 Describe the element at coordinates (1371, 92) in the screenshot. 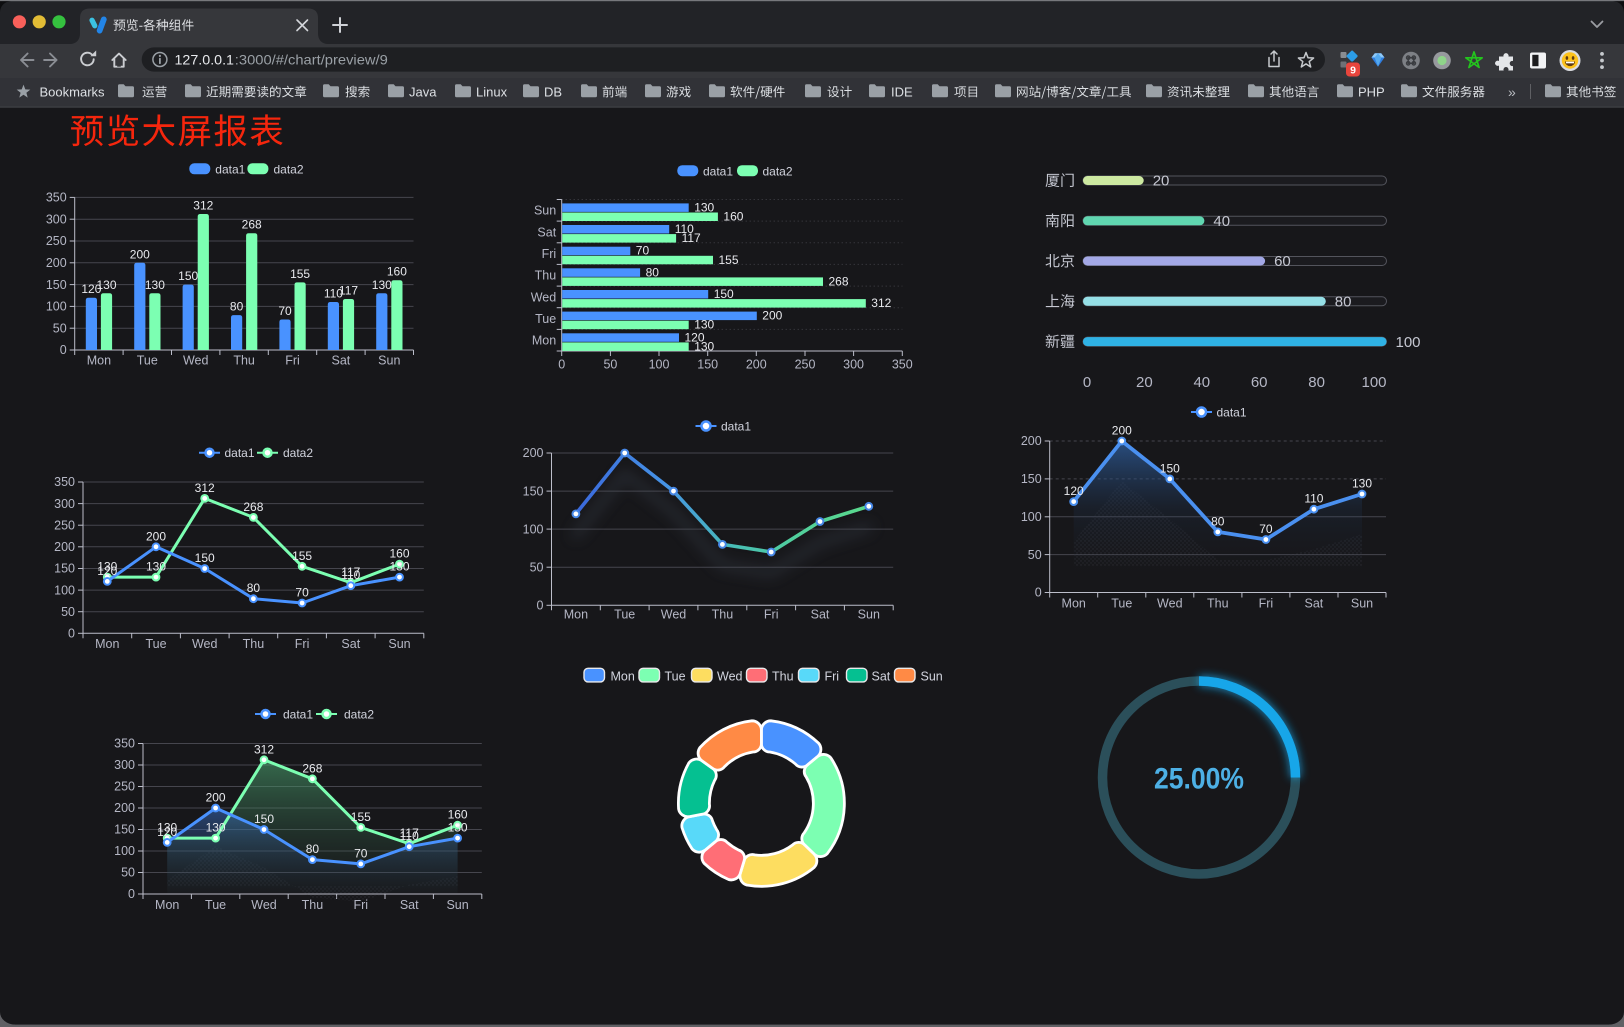

I see `svg-text: PHP` at that location.